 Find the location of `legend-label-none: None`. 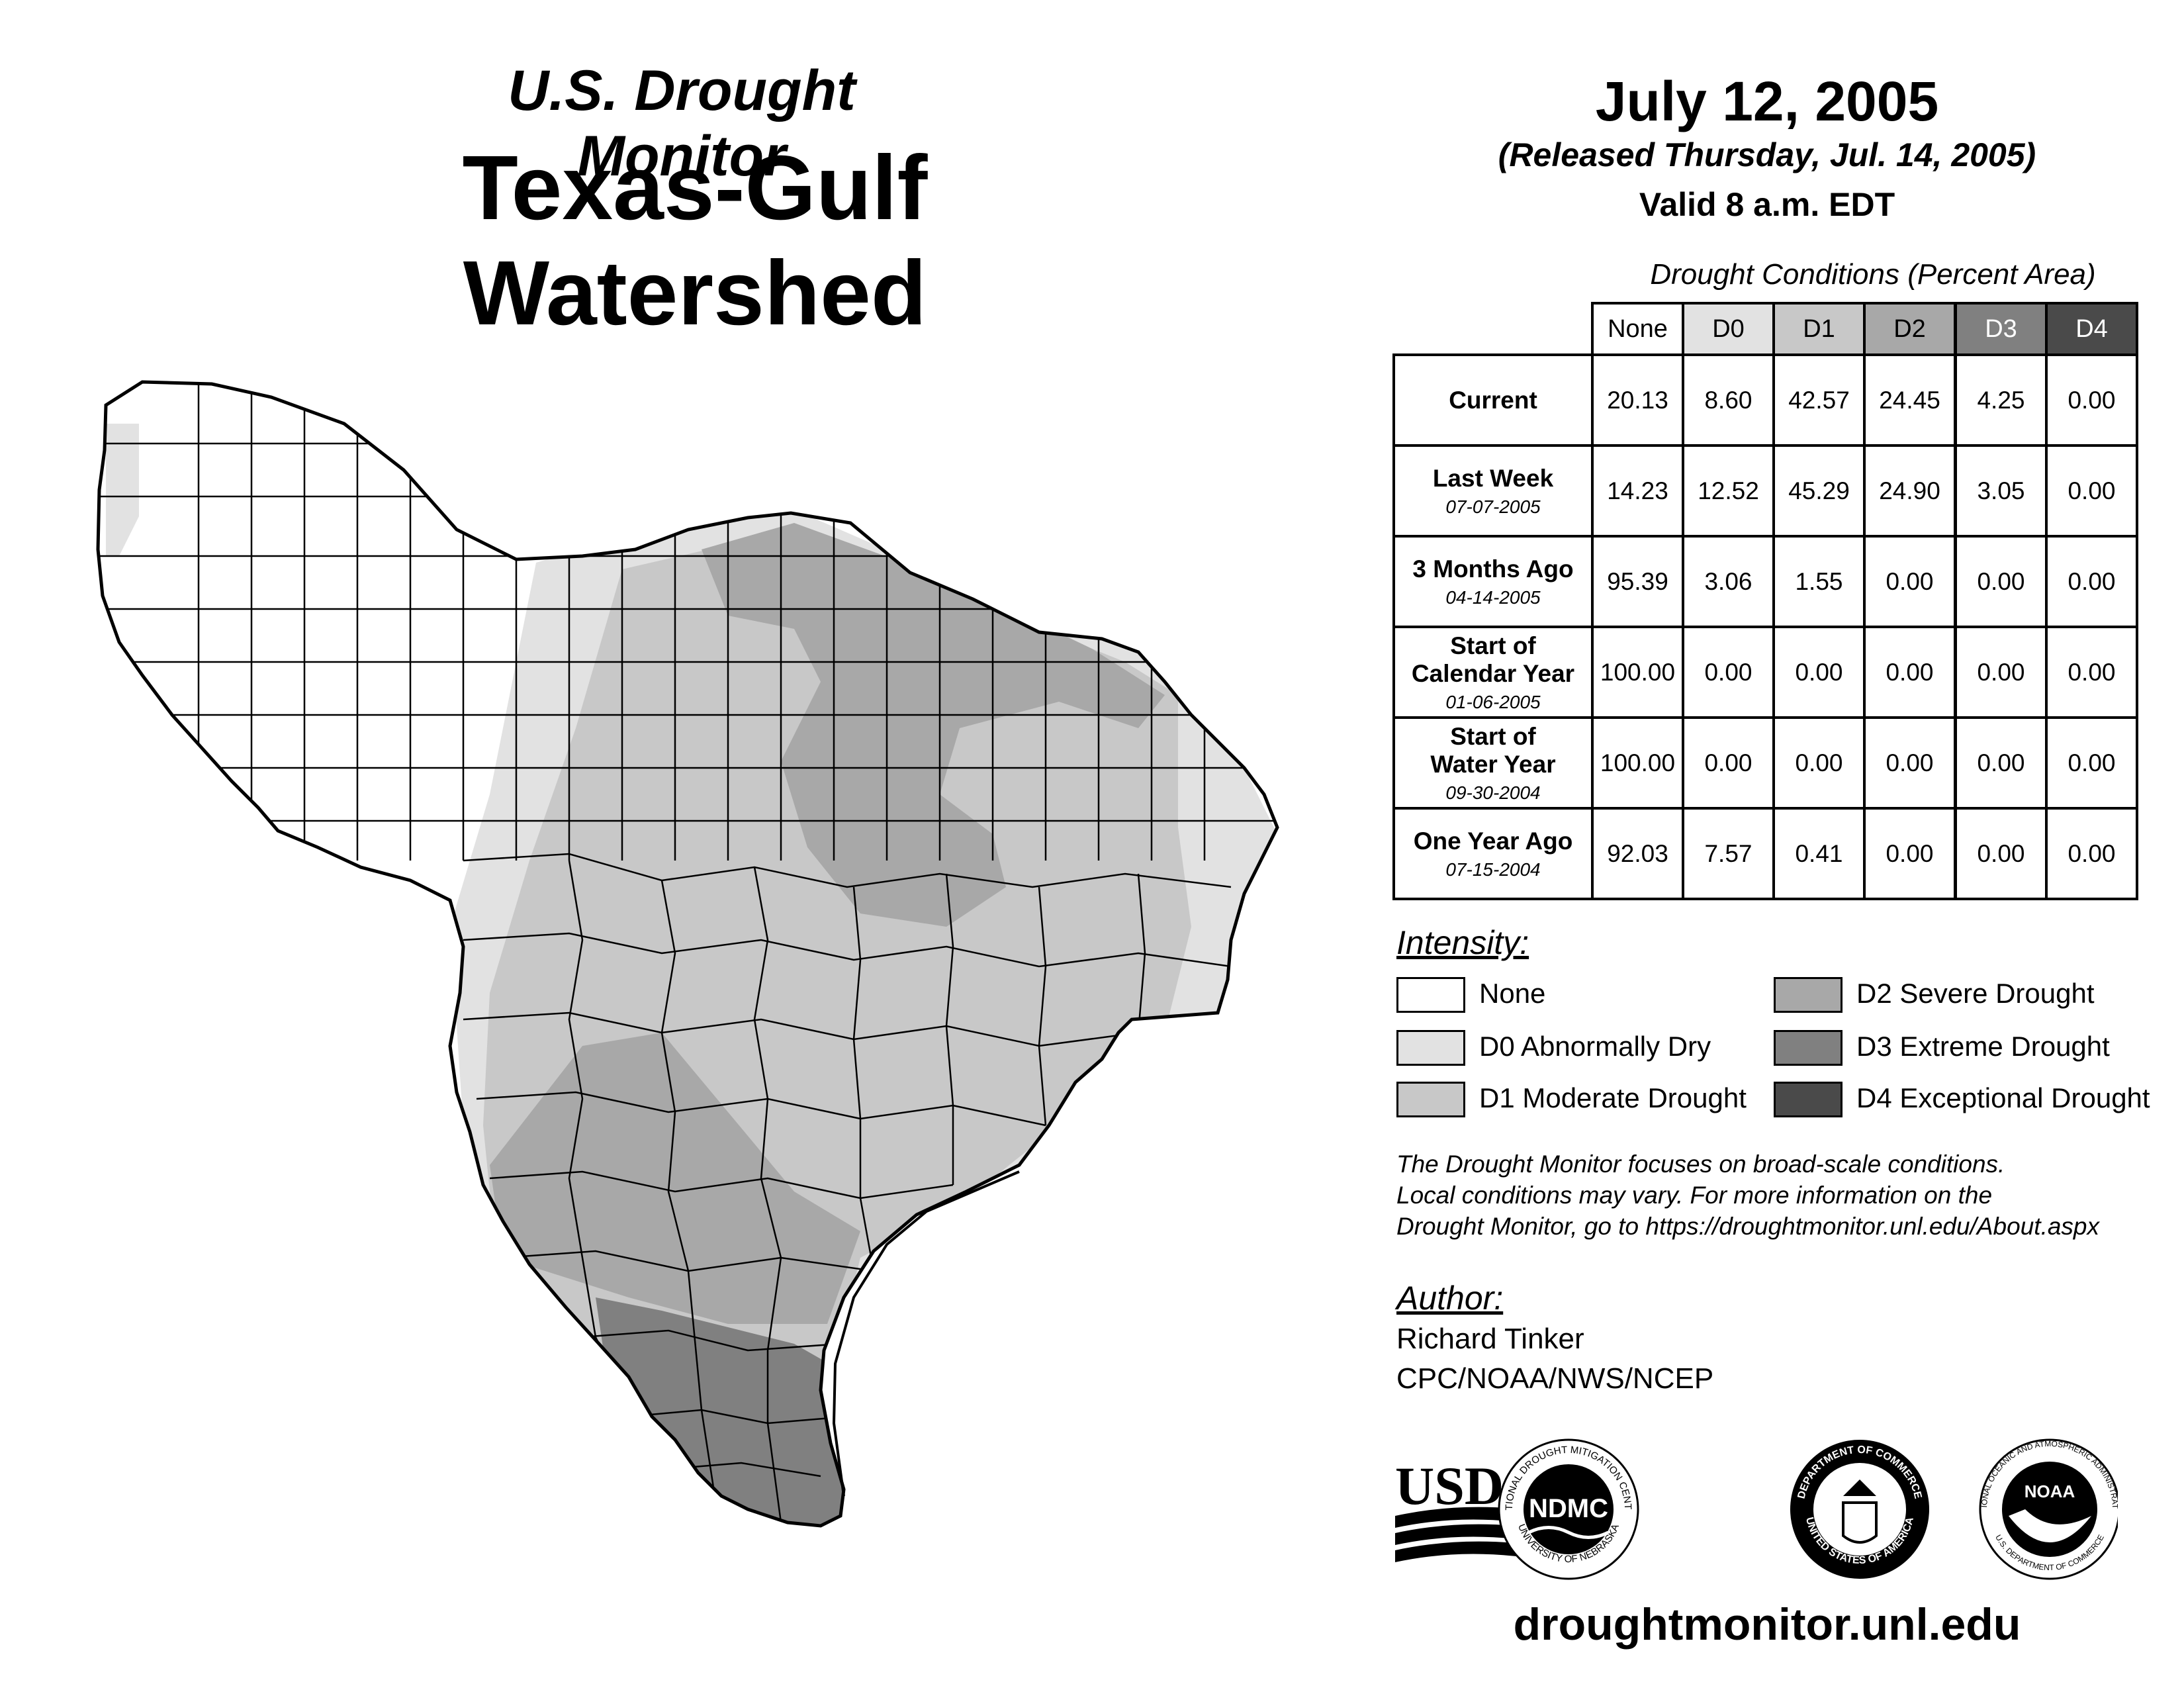

legend-label-none: None is located at coordinates (1513, 993).